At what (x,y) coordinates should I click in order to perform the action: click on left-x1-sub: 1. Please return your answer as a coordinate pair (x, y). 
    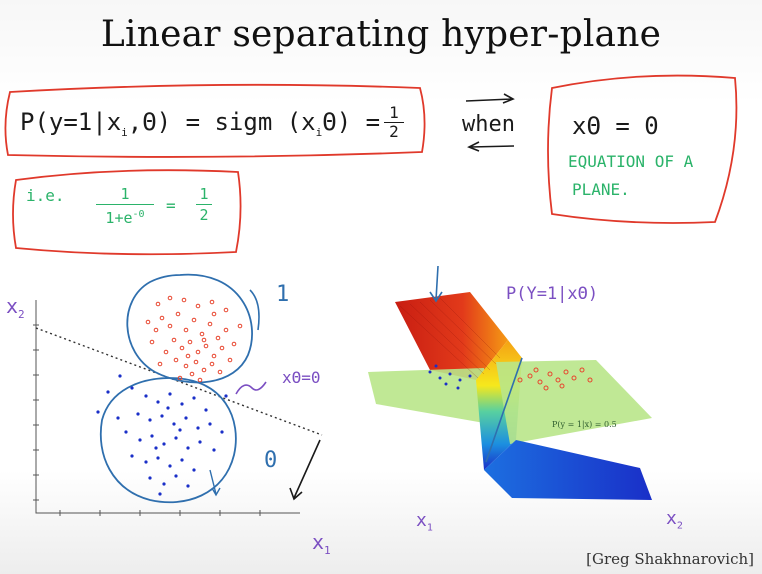
    Looking at the image, I should click on (327, 550).